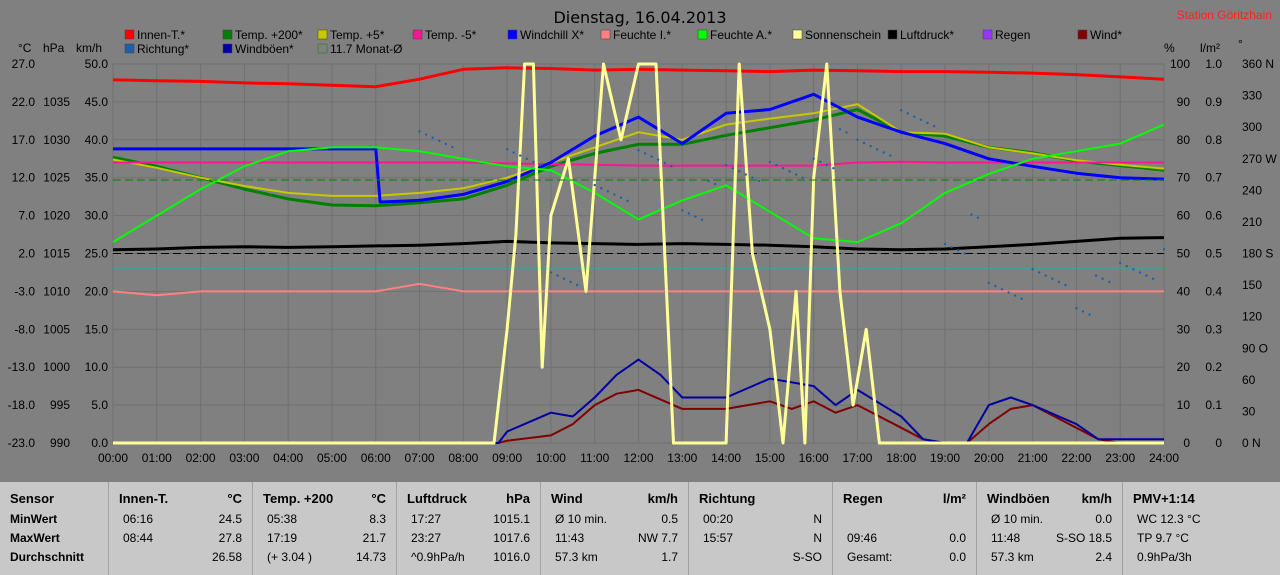  What do you see at coordinates (288, 458) in the screenshot?
I see `x-tick-label: 04:00` at bounding box center [288, 458].